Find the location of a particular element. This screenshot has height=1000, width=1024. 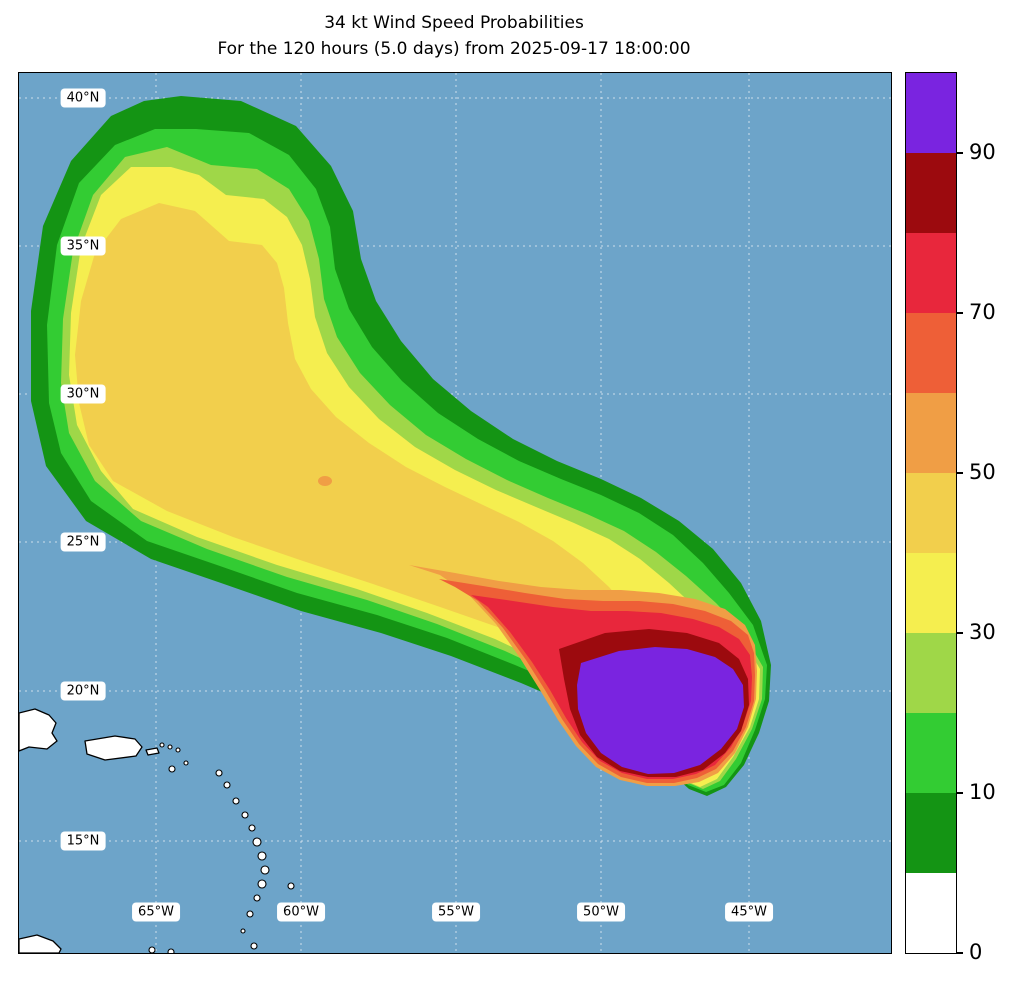

colorbar-tick-90: 90 is located at coordinates (982, 152).